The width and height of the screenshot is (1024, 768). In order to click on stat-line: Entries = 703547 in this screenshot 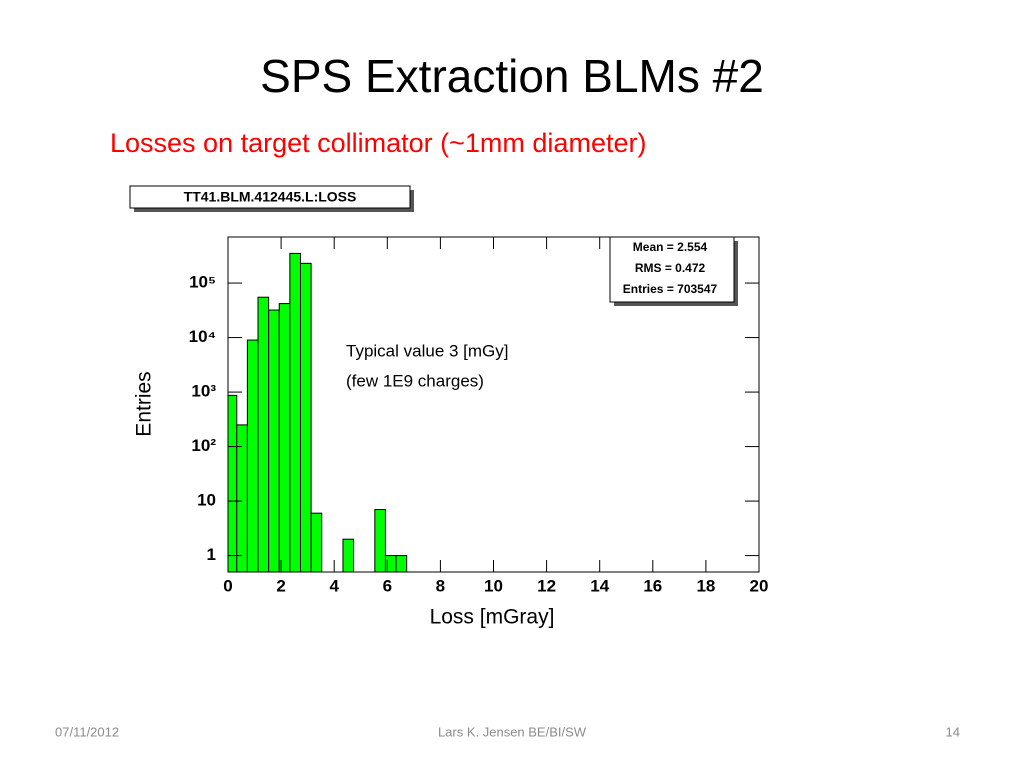, I will do `click(670, 289)`.